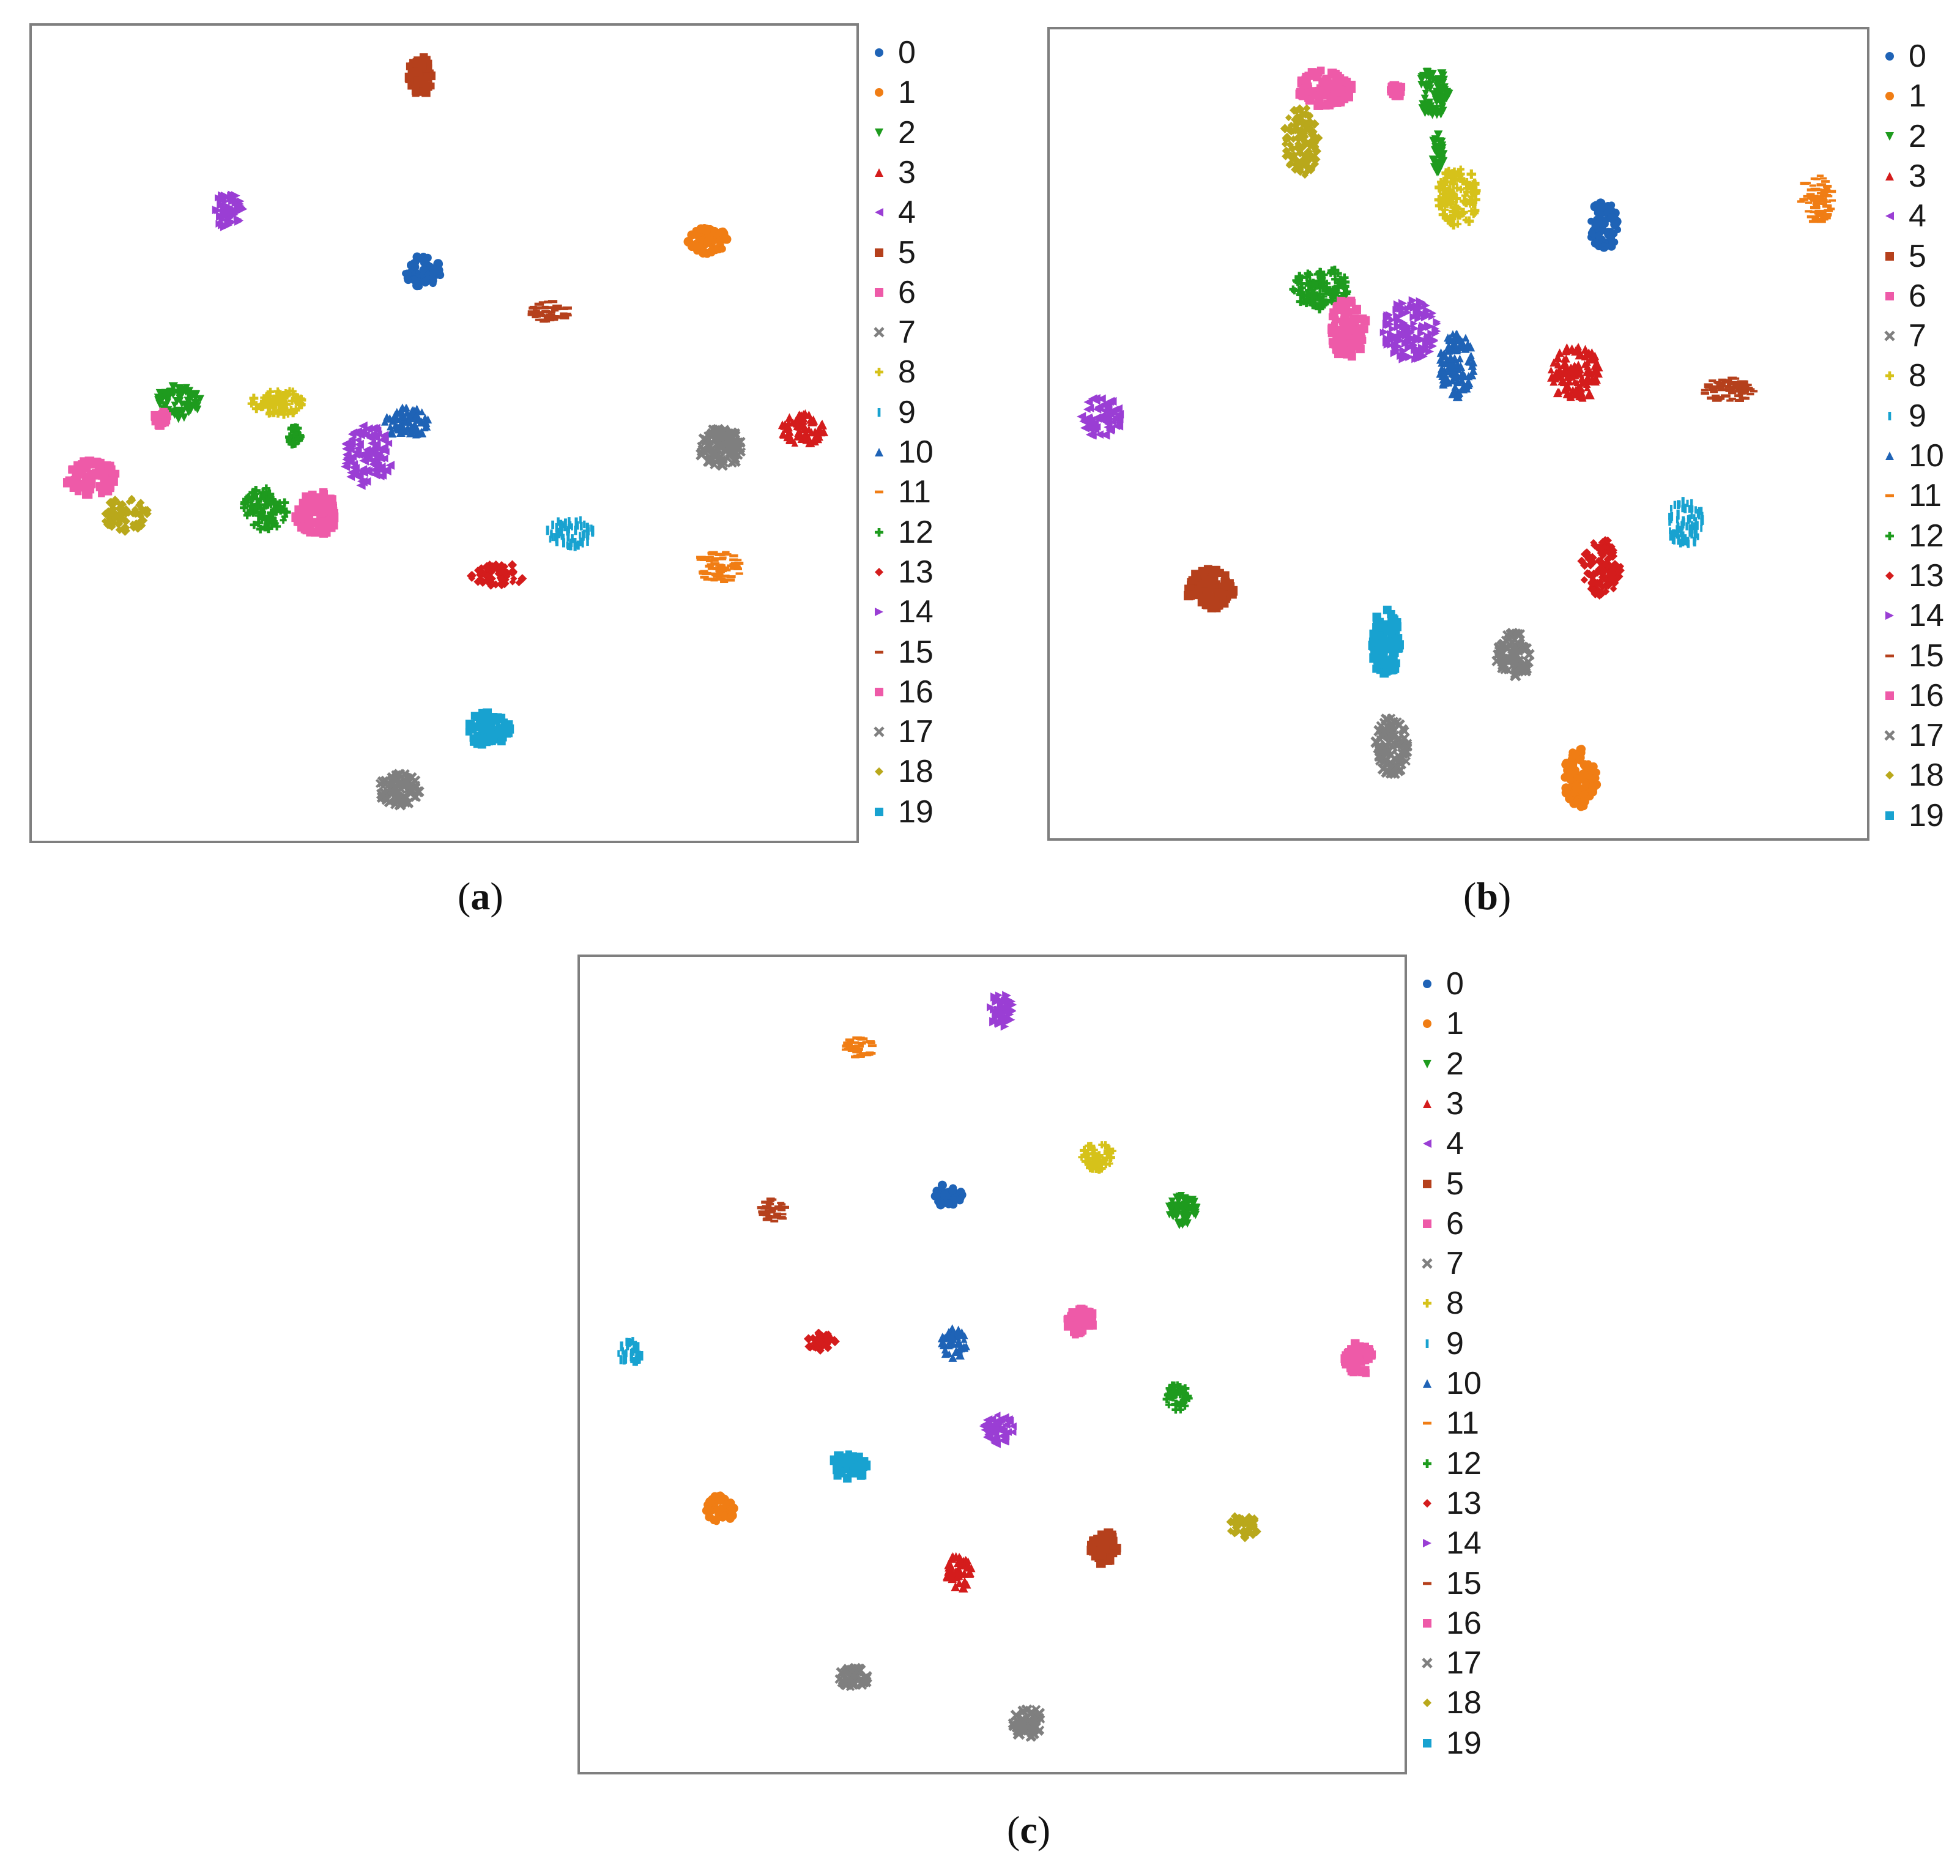 The height and width of the screenshot is (1876, 1960). Describe the element at coordinates (1464, 1383) in the screenshot. I see `legend-label: 10` at that location.